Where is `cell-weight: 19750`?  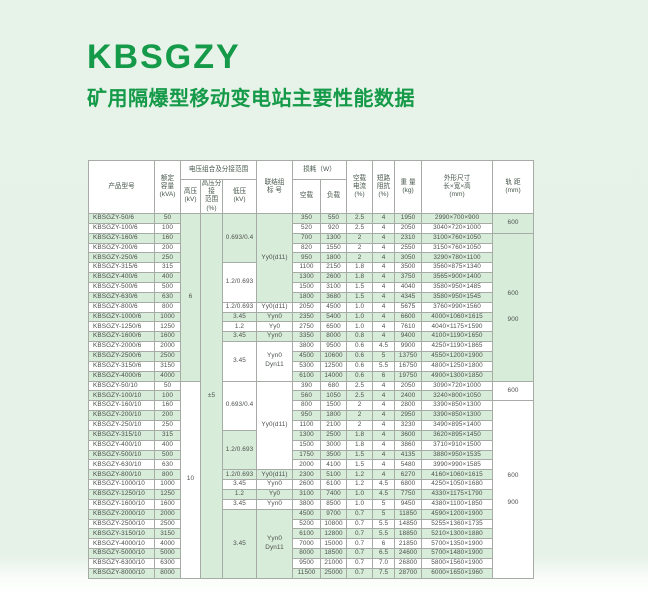 cell-weight: 19750 is located at coordinates (408, 376).